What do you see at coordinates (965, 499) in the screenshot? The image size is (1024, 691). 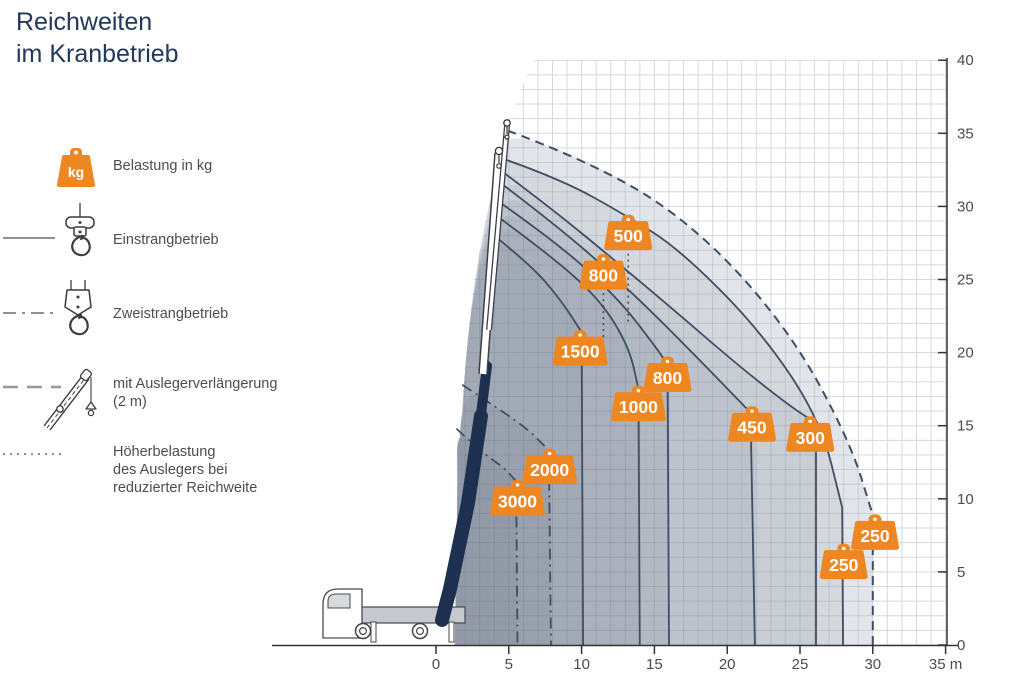 I see `y-axis-tick-label: 10` at bounding box center [965, 499].